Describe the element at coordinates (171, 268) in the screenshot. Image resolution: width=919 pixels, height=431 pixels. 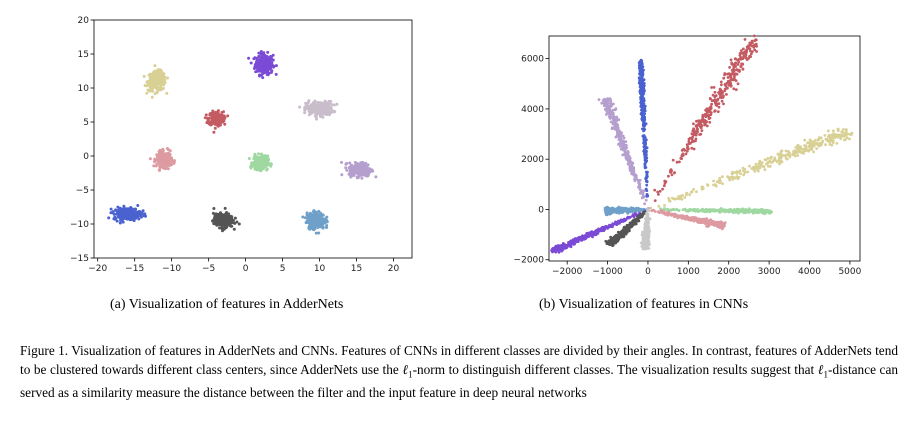
I see `x-tick-label: −10` at that location.